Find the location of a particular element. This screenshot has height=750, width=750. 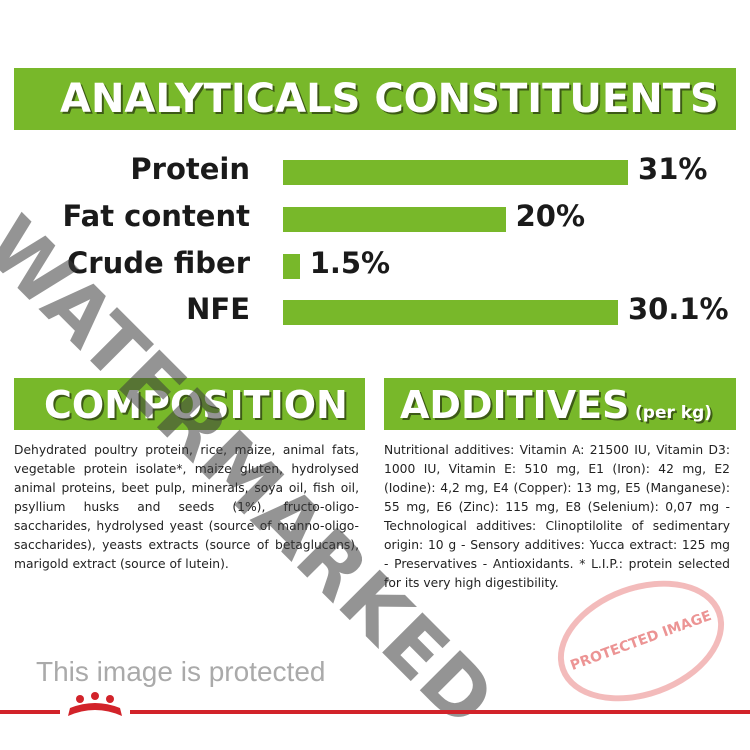

logo-bg is located at coordinates (95, 705).